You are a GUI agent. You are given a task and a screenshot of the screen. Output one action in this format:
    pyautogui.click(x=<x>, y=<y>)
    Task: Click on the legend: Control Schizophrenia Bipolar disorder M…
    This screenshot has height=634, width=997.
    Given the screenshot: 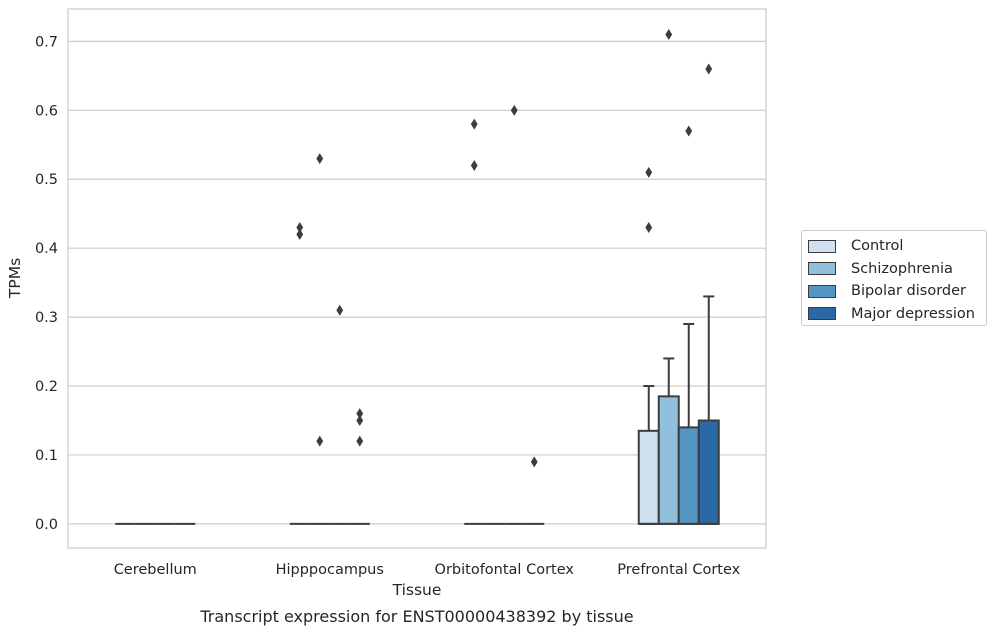 What is the action you would take?
    pyautogui.click(x=894, y=278)
    